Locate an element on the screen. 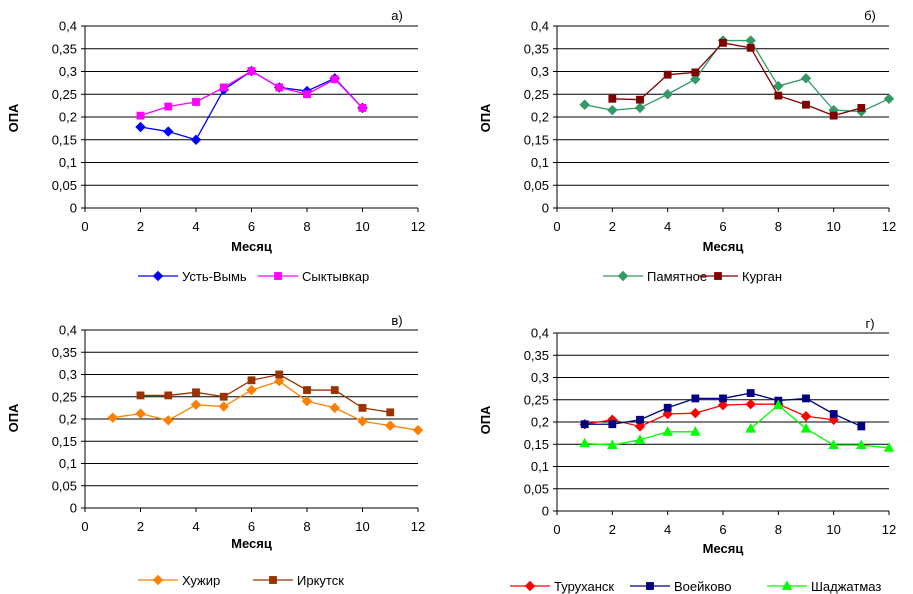 The image size is (913, 594). legend-item: Курган is located at coordinates (740, 276).